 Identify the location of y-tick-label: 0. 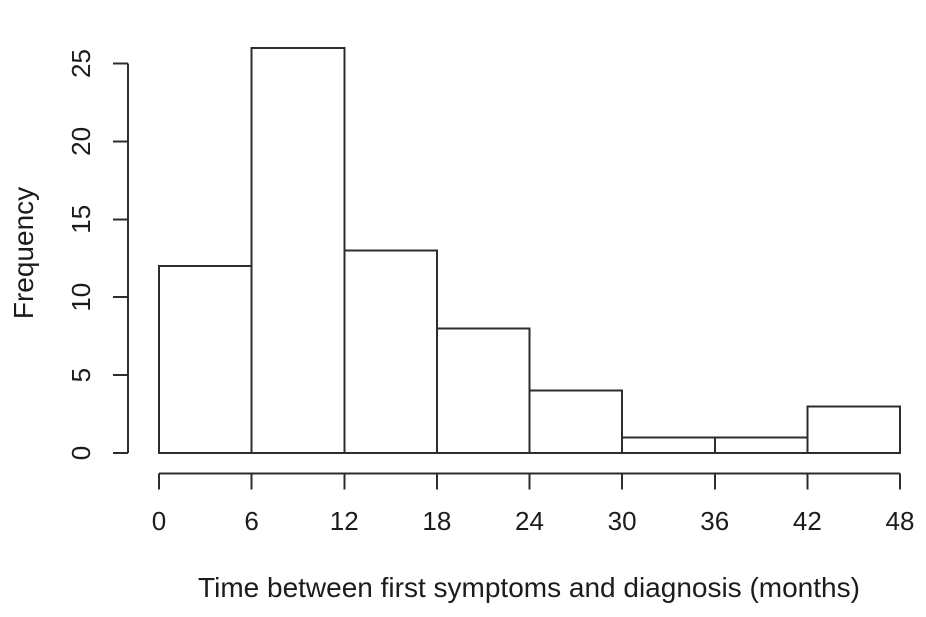
(81, 453).